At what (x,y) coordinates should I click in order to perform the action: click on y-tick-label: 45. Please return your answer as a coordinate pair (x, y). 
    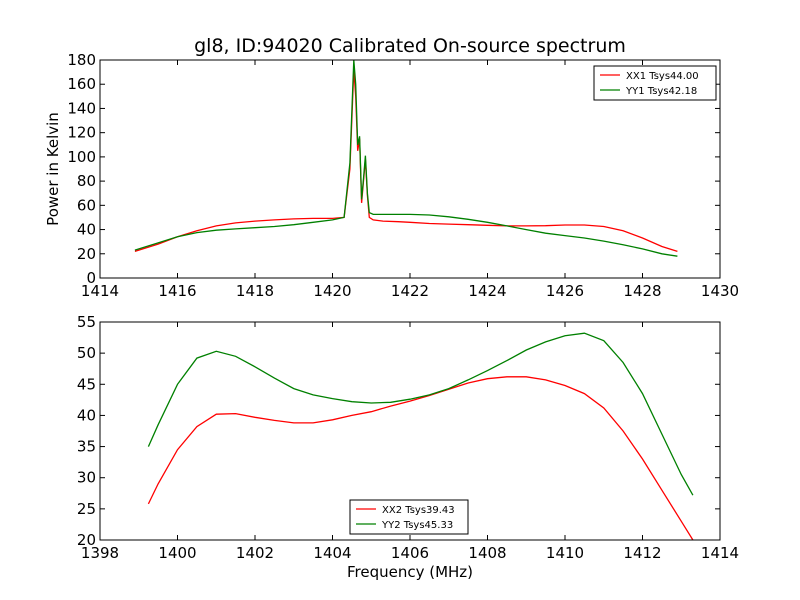
    Looking at the image, I should click on (86, 384).